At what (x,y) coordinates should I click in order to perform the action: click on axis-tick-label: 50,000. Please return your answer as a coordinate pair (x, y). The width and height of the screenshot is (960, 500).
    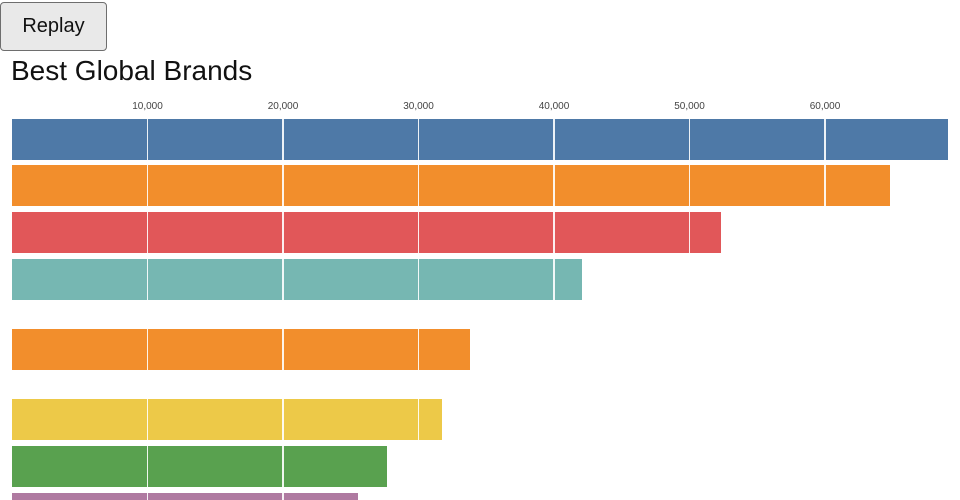
    Looking at the image, I should click on (689, 106).